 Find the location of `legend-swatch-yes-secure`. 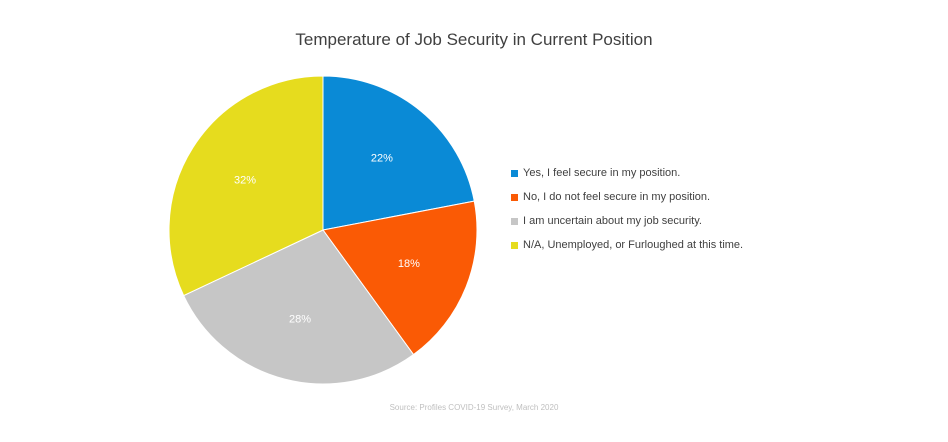

legend-swatch-yes-secure is located at coordinates (514, 173).